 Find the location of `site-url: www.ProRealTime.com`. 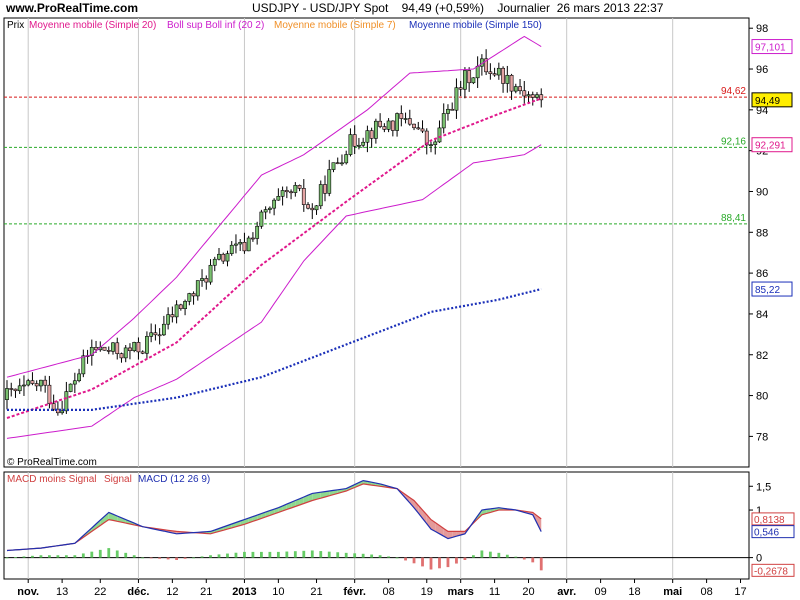

site-url: www.ProRealTime.com is located at coordinates (72, 8).